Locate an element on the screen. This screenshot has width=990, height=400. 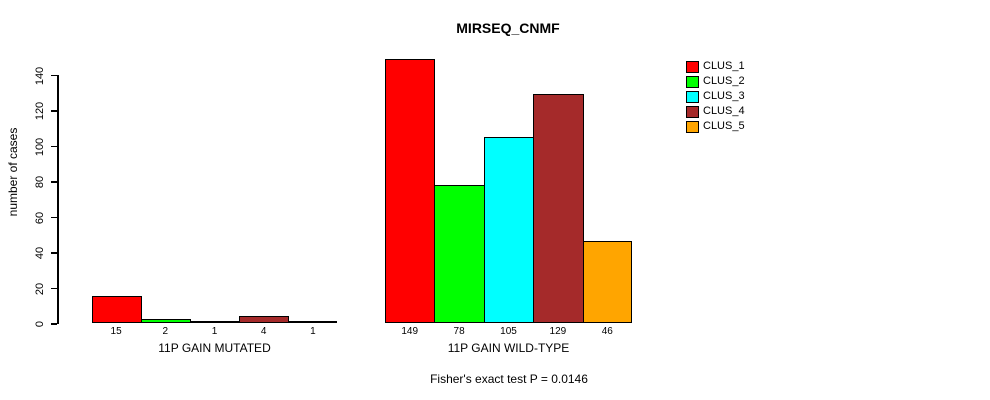
bar-clus_2-group1 is located at coordinates (165, 321).